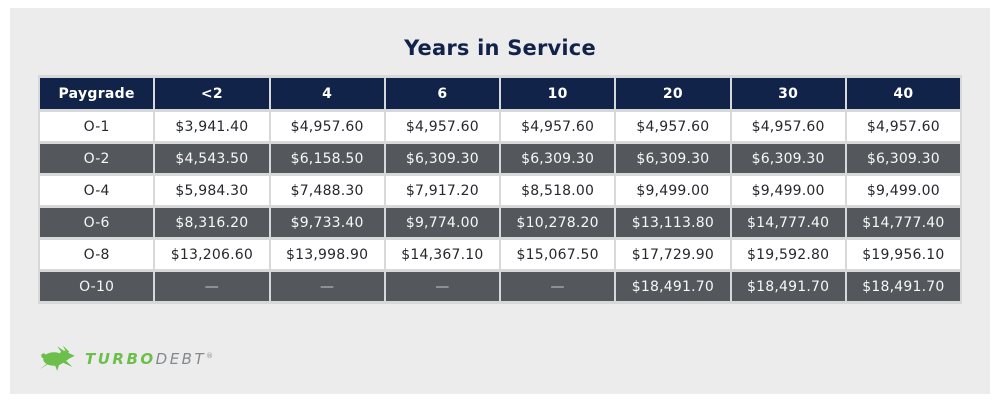 This screenshot has width=1000, height=402. What do you see at coordinates (327, 254) in the screenshot?
I see `pay-value-cell: $13,998.90` at bounding box center [327, 254].